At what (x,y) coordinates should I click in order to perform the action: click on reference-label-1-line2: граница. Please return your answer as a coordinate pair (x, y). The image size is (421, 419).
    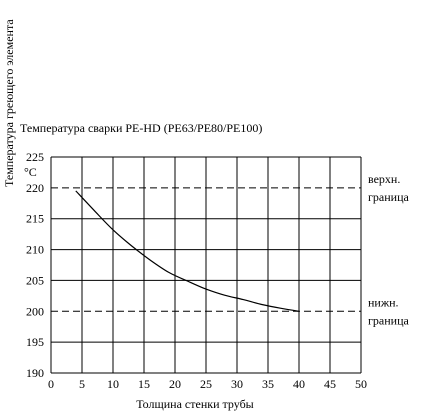
    Looking at the image, I should click on (389, 320).